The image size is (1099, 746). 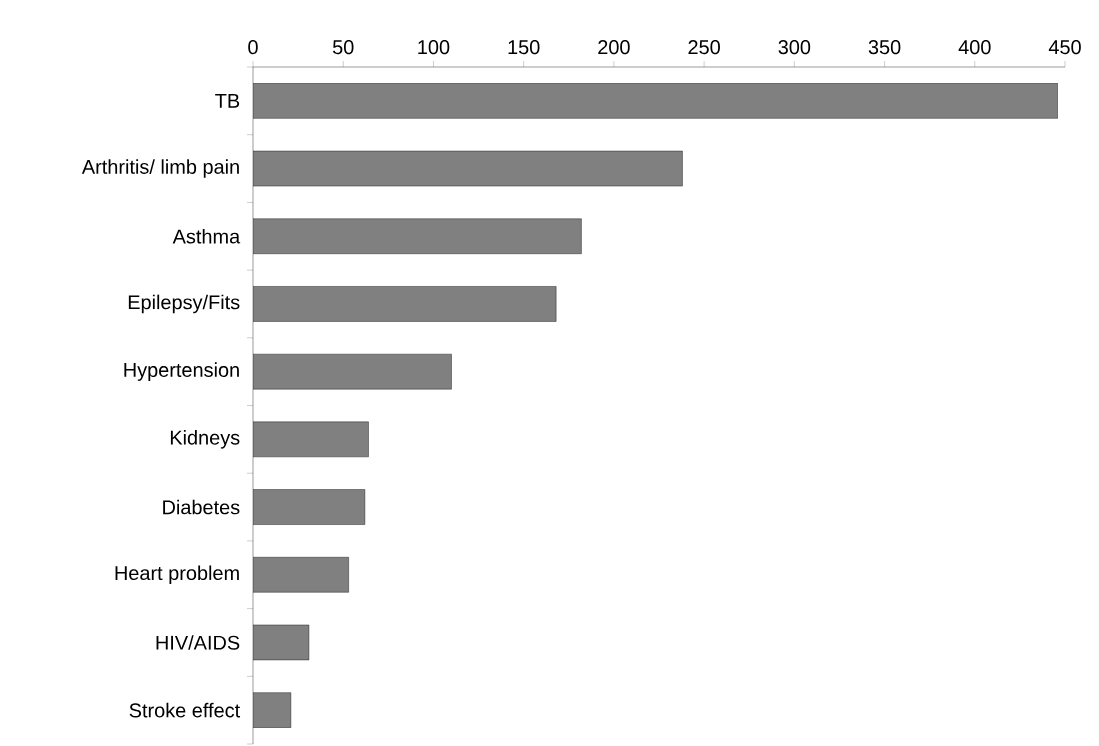 What do you see at coordinates (704, 47) in the screenshot?
I see `x-tick-label: 250` at bounding box center [704, 47].